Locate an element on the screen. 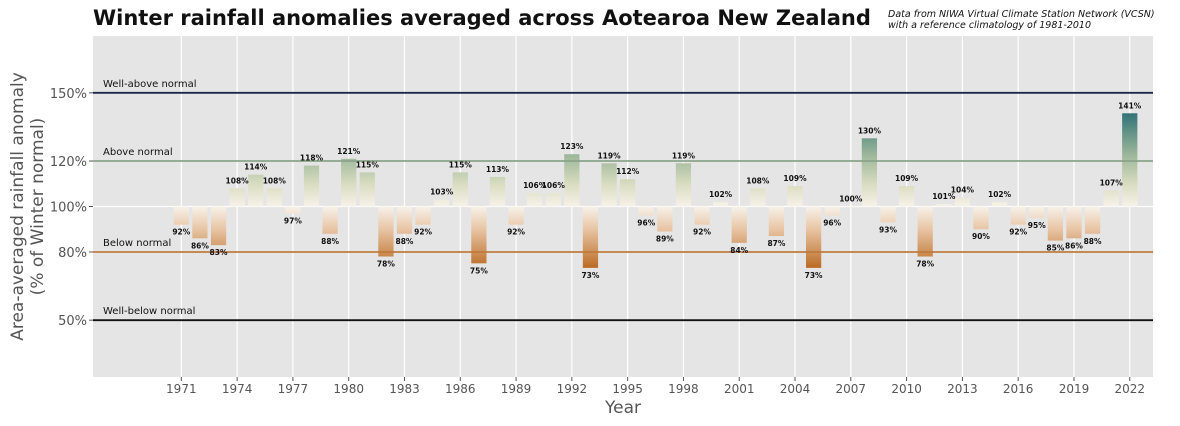 The width and height of the screenshot is (1180, 426). bar-2002 is located at coordinates (758, 197).